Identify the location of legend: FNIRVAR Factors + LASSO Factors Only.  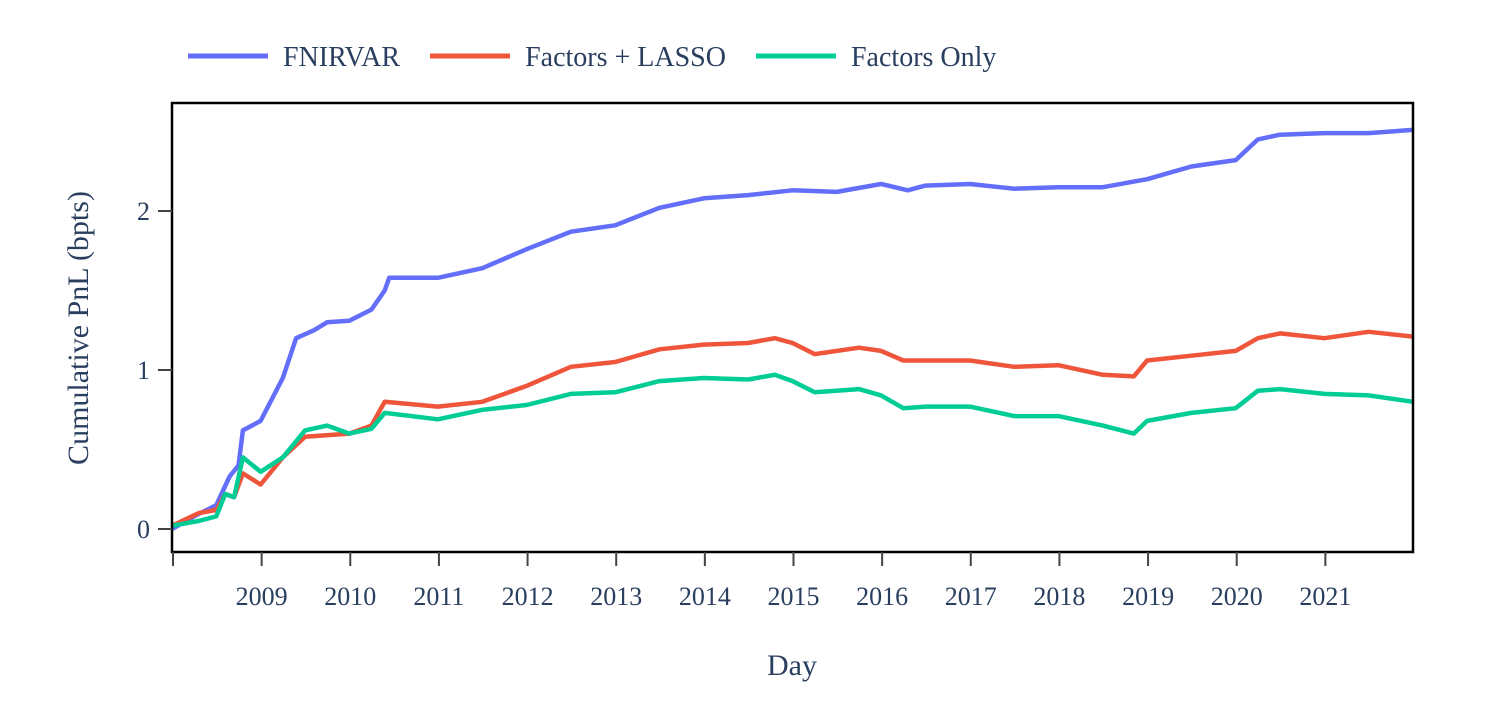
(592, 57).